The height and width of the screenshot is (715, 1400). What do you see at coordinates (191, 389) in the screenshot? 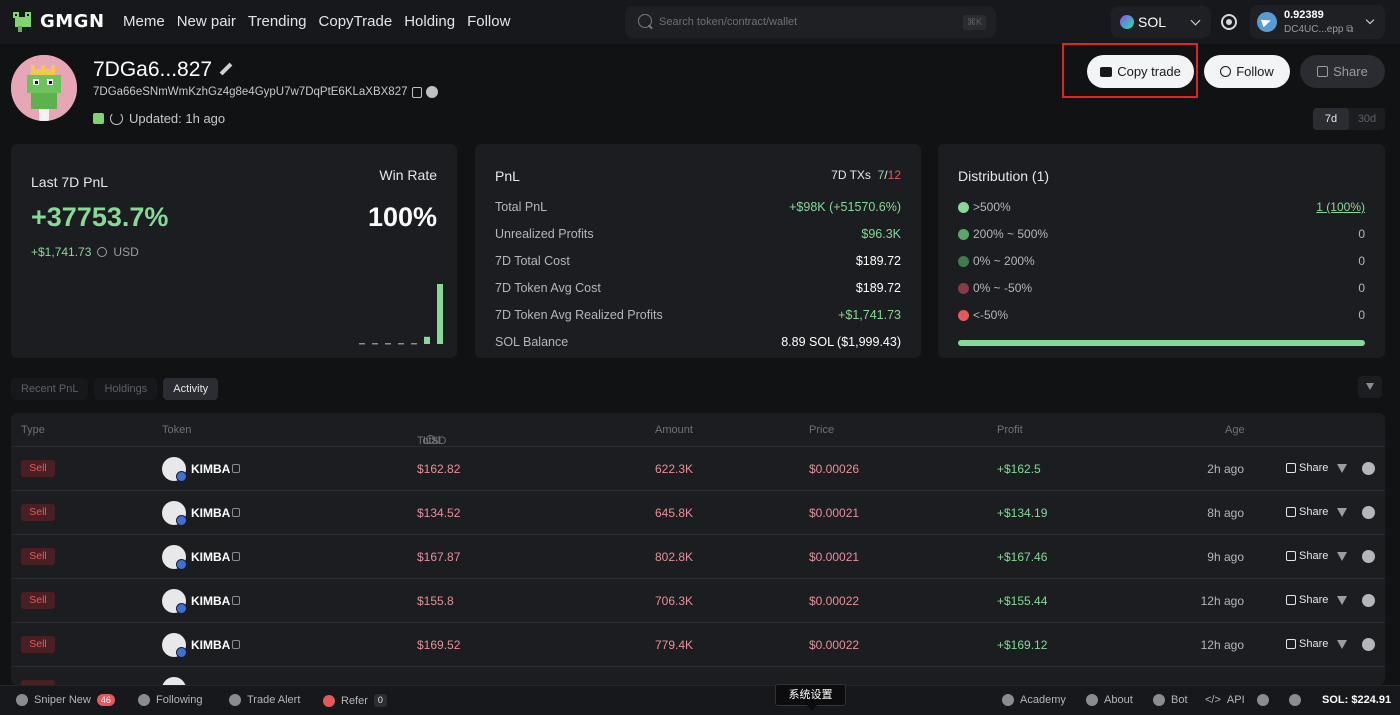
I see `tab-activity: Activity` at bounding box center [191, 389].